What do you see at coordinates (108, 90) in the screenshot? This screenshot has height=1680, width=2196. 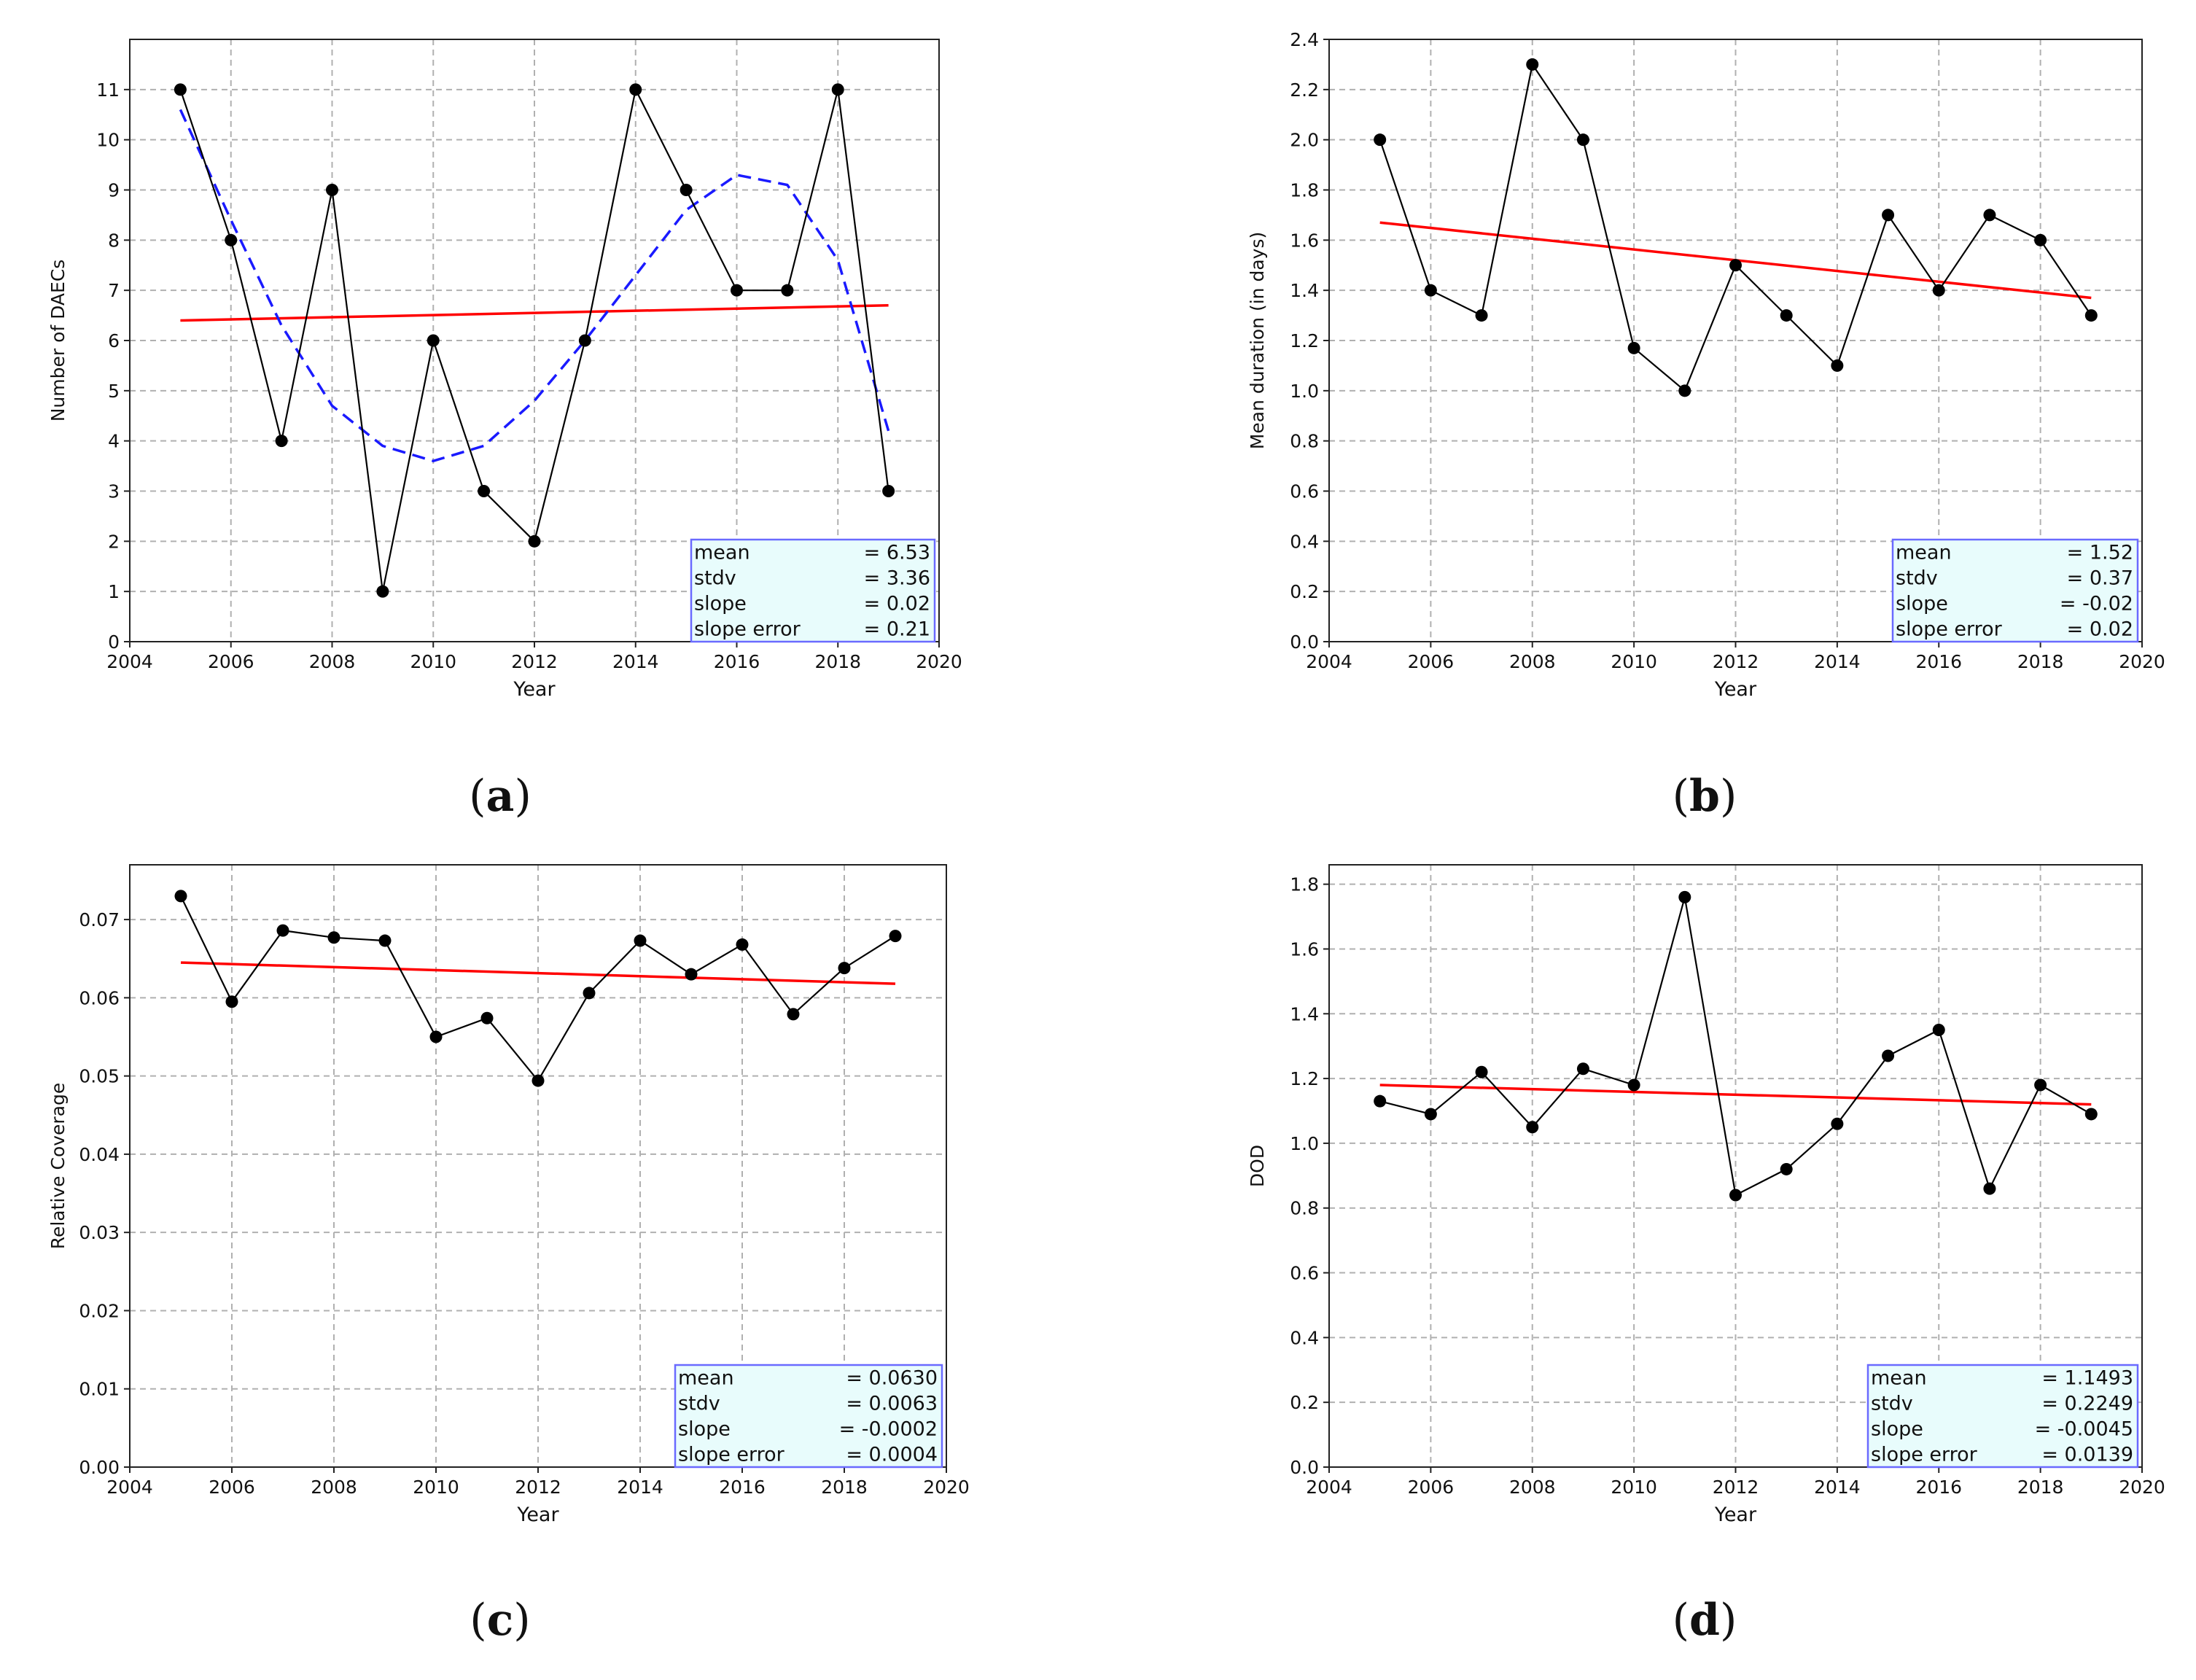 I see `y-tick-label: 11` at bounding box center [108, 90].